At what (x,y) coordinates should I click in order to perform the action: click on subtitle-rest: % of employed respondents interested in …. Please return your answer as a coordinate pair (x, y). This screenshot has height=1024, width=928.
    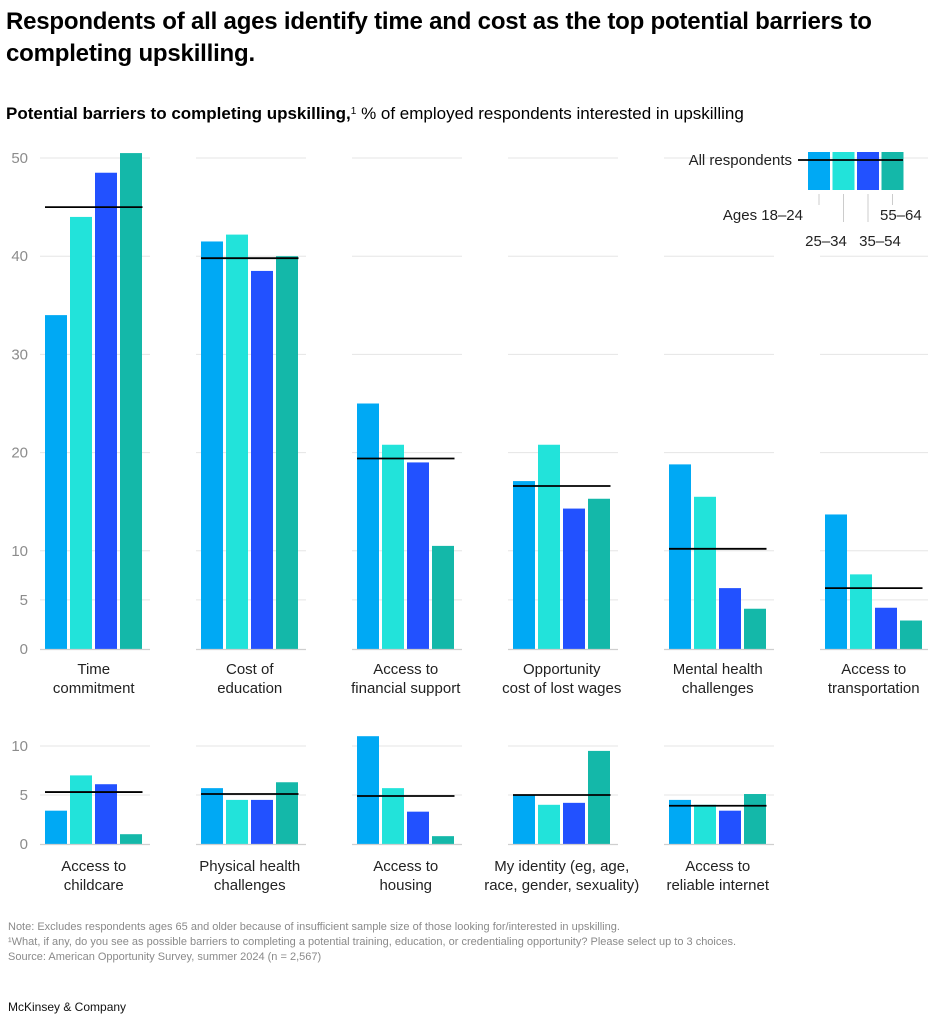
    Looking at the image, I should click on (550, 113).